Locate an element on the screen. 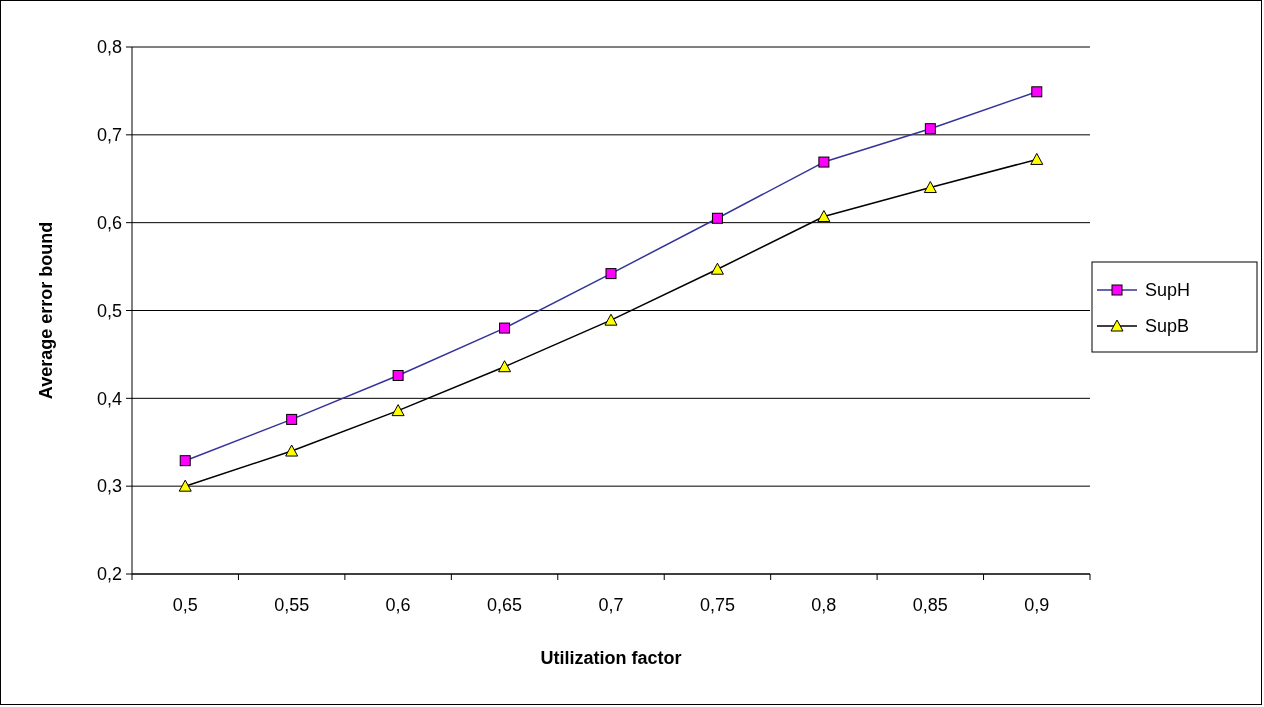  y-tick-label: 0,6 is located at coordinates (109, 222).